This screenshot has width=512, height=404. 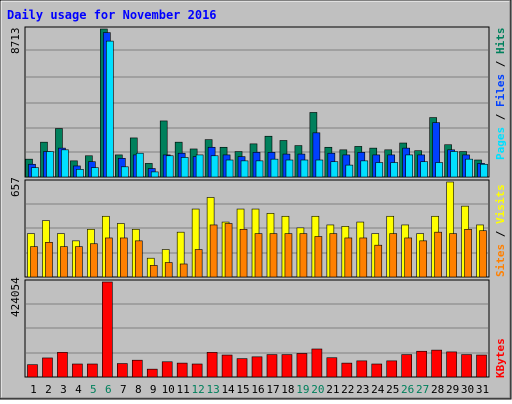 What do you see at coordinates (317, 389) in the screenshot?
I see `x-tick-label-20: 20` at bounding box center [317, 389].